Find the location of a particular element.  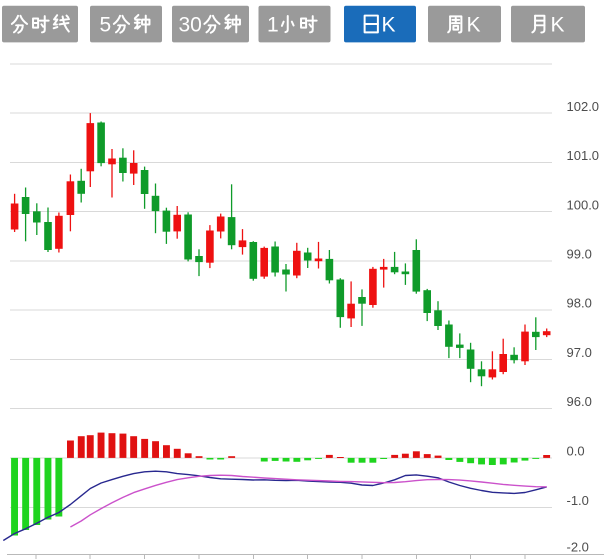

svg-text: 101.0 is located at coordinates (583, 155).